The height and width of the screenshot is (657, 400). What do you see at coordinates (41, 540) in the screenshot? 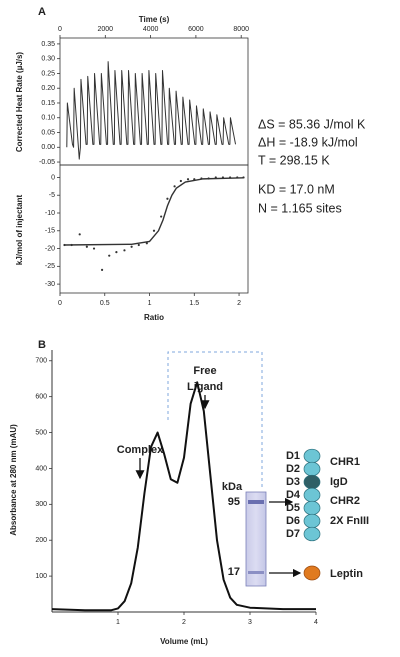
I see `y-tick-label: 200` at bounding box center [41, 540].